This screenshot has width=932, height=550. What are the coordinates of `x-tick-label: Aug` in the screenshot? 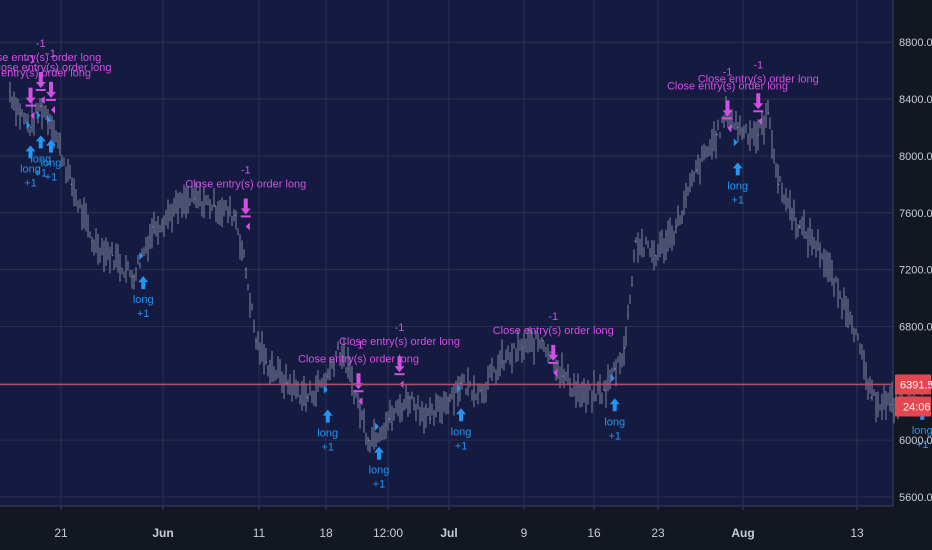 It's located at (742, 533).